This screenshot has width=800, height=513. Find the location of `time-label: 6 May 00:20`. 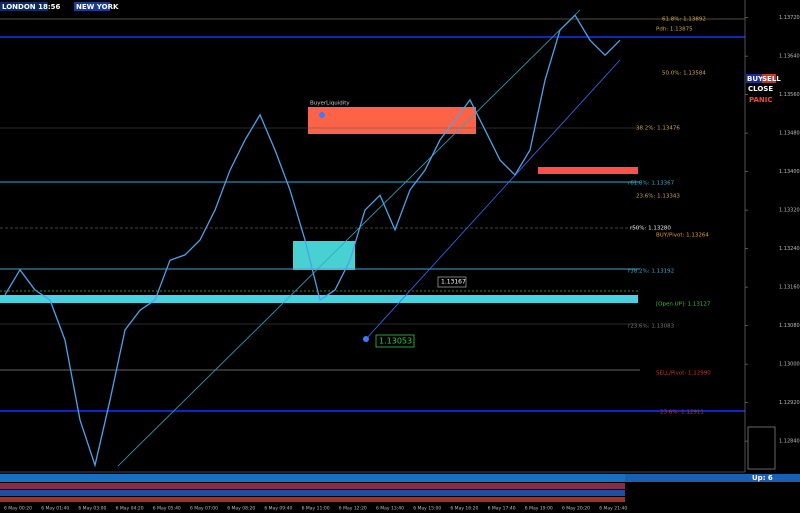

time-label: 6 May 00:20 is located at coordinates (18, 509).